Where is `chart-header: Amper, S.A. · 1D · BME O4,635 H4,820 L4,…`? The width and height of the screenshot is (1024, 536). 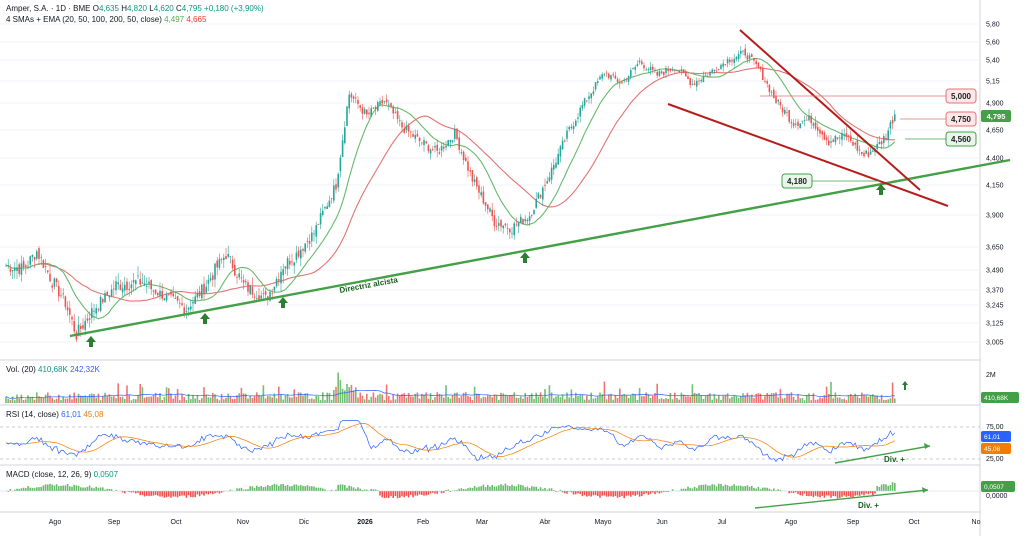 chart-header: Amper, S.A. · 1D · BME O4,635 H4,820 L4,… is located at coordinates (135, 8).